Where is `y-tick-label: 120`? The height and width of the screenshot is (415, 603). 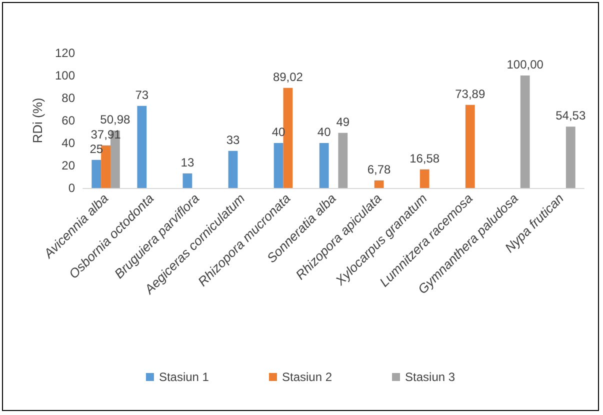
y-tick-label: 120 is located at coordinates (65, 53).